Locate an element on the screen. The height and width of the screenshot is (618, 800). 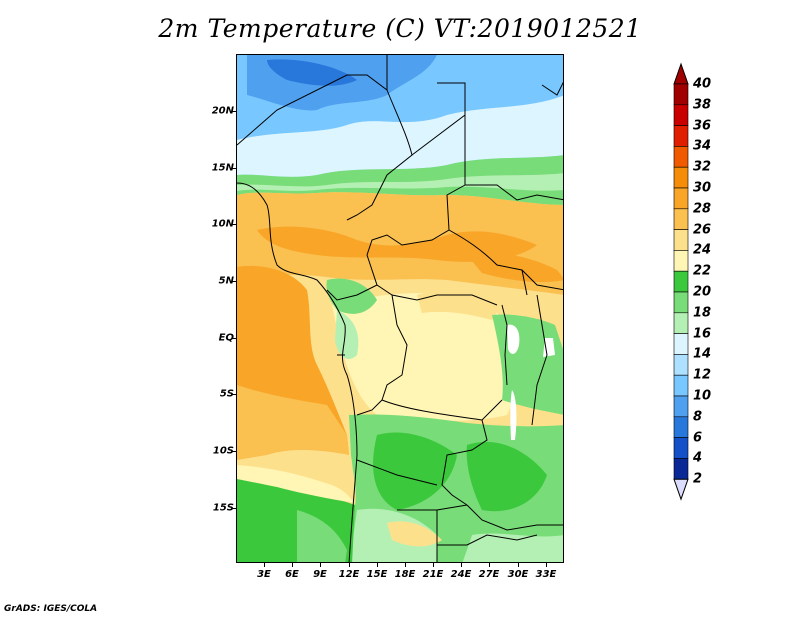
lat-label-15s: 15S is located at coordinates (223, 508).